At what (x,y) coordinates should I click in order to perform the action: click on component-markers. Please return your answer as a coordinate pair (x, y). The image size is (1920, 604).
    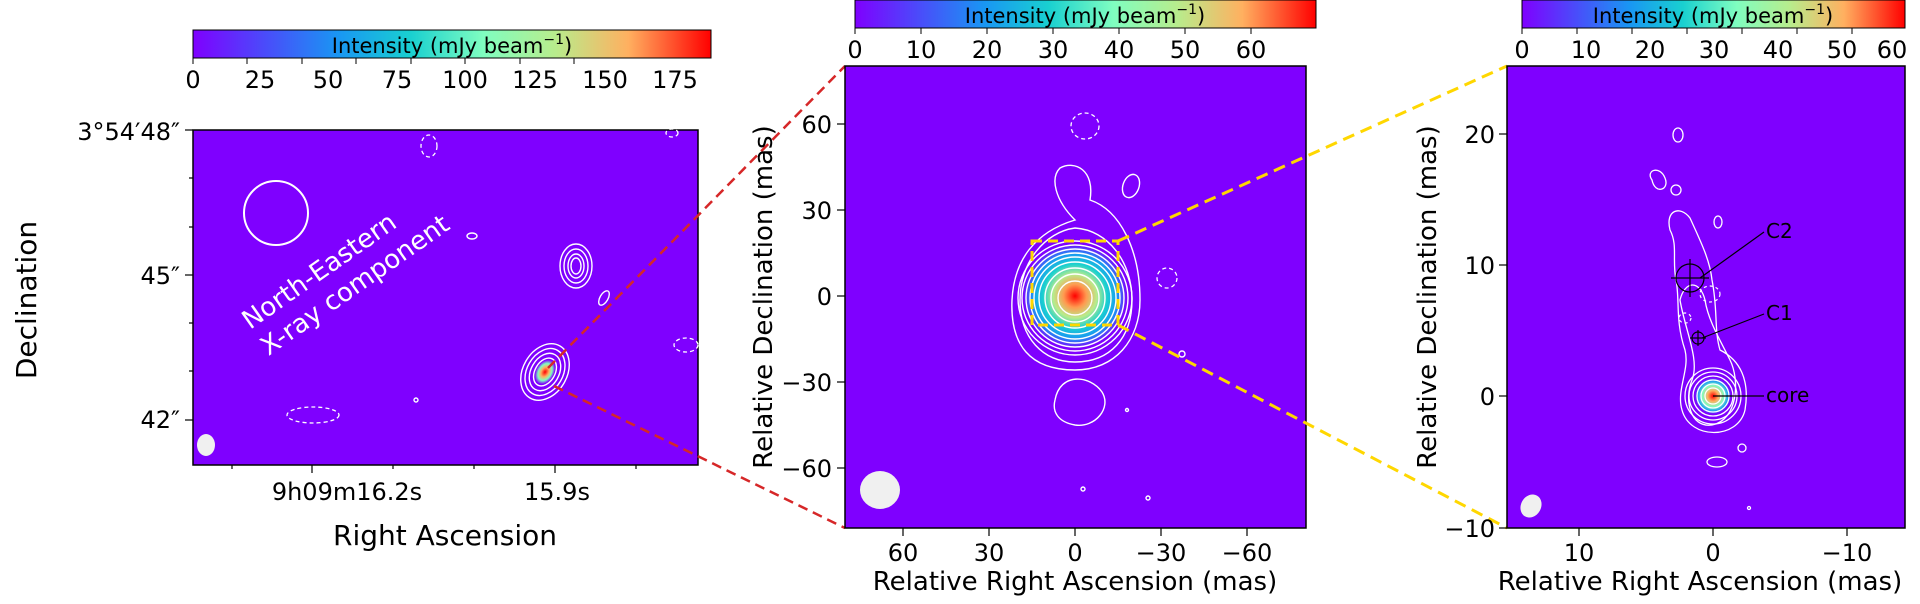
    Looking at the image, I should click on (1718, 314).